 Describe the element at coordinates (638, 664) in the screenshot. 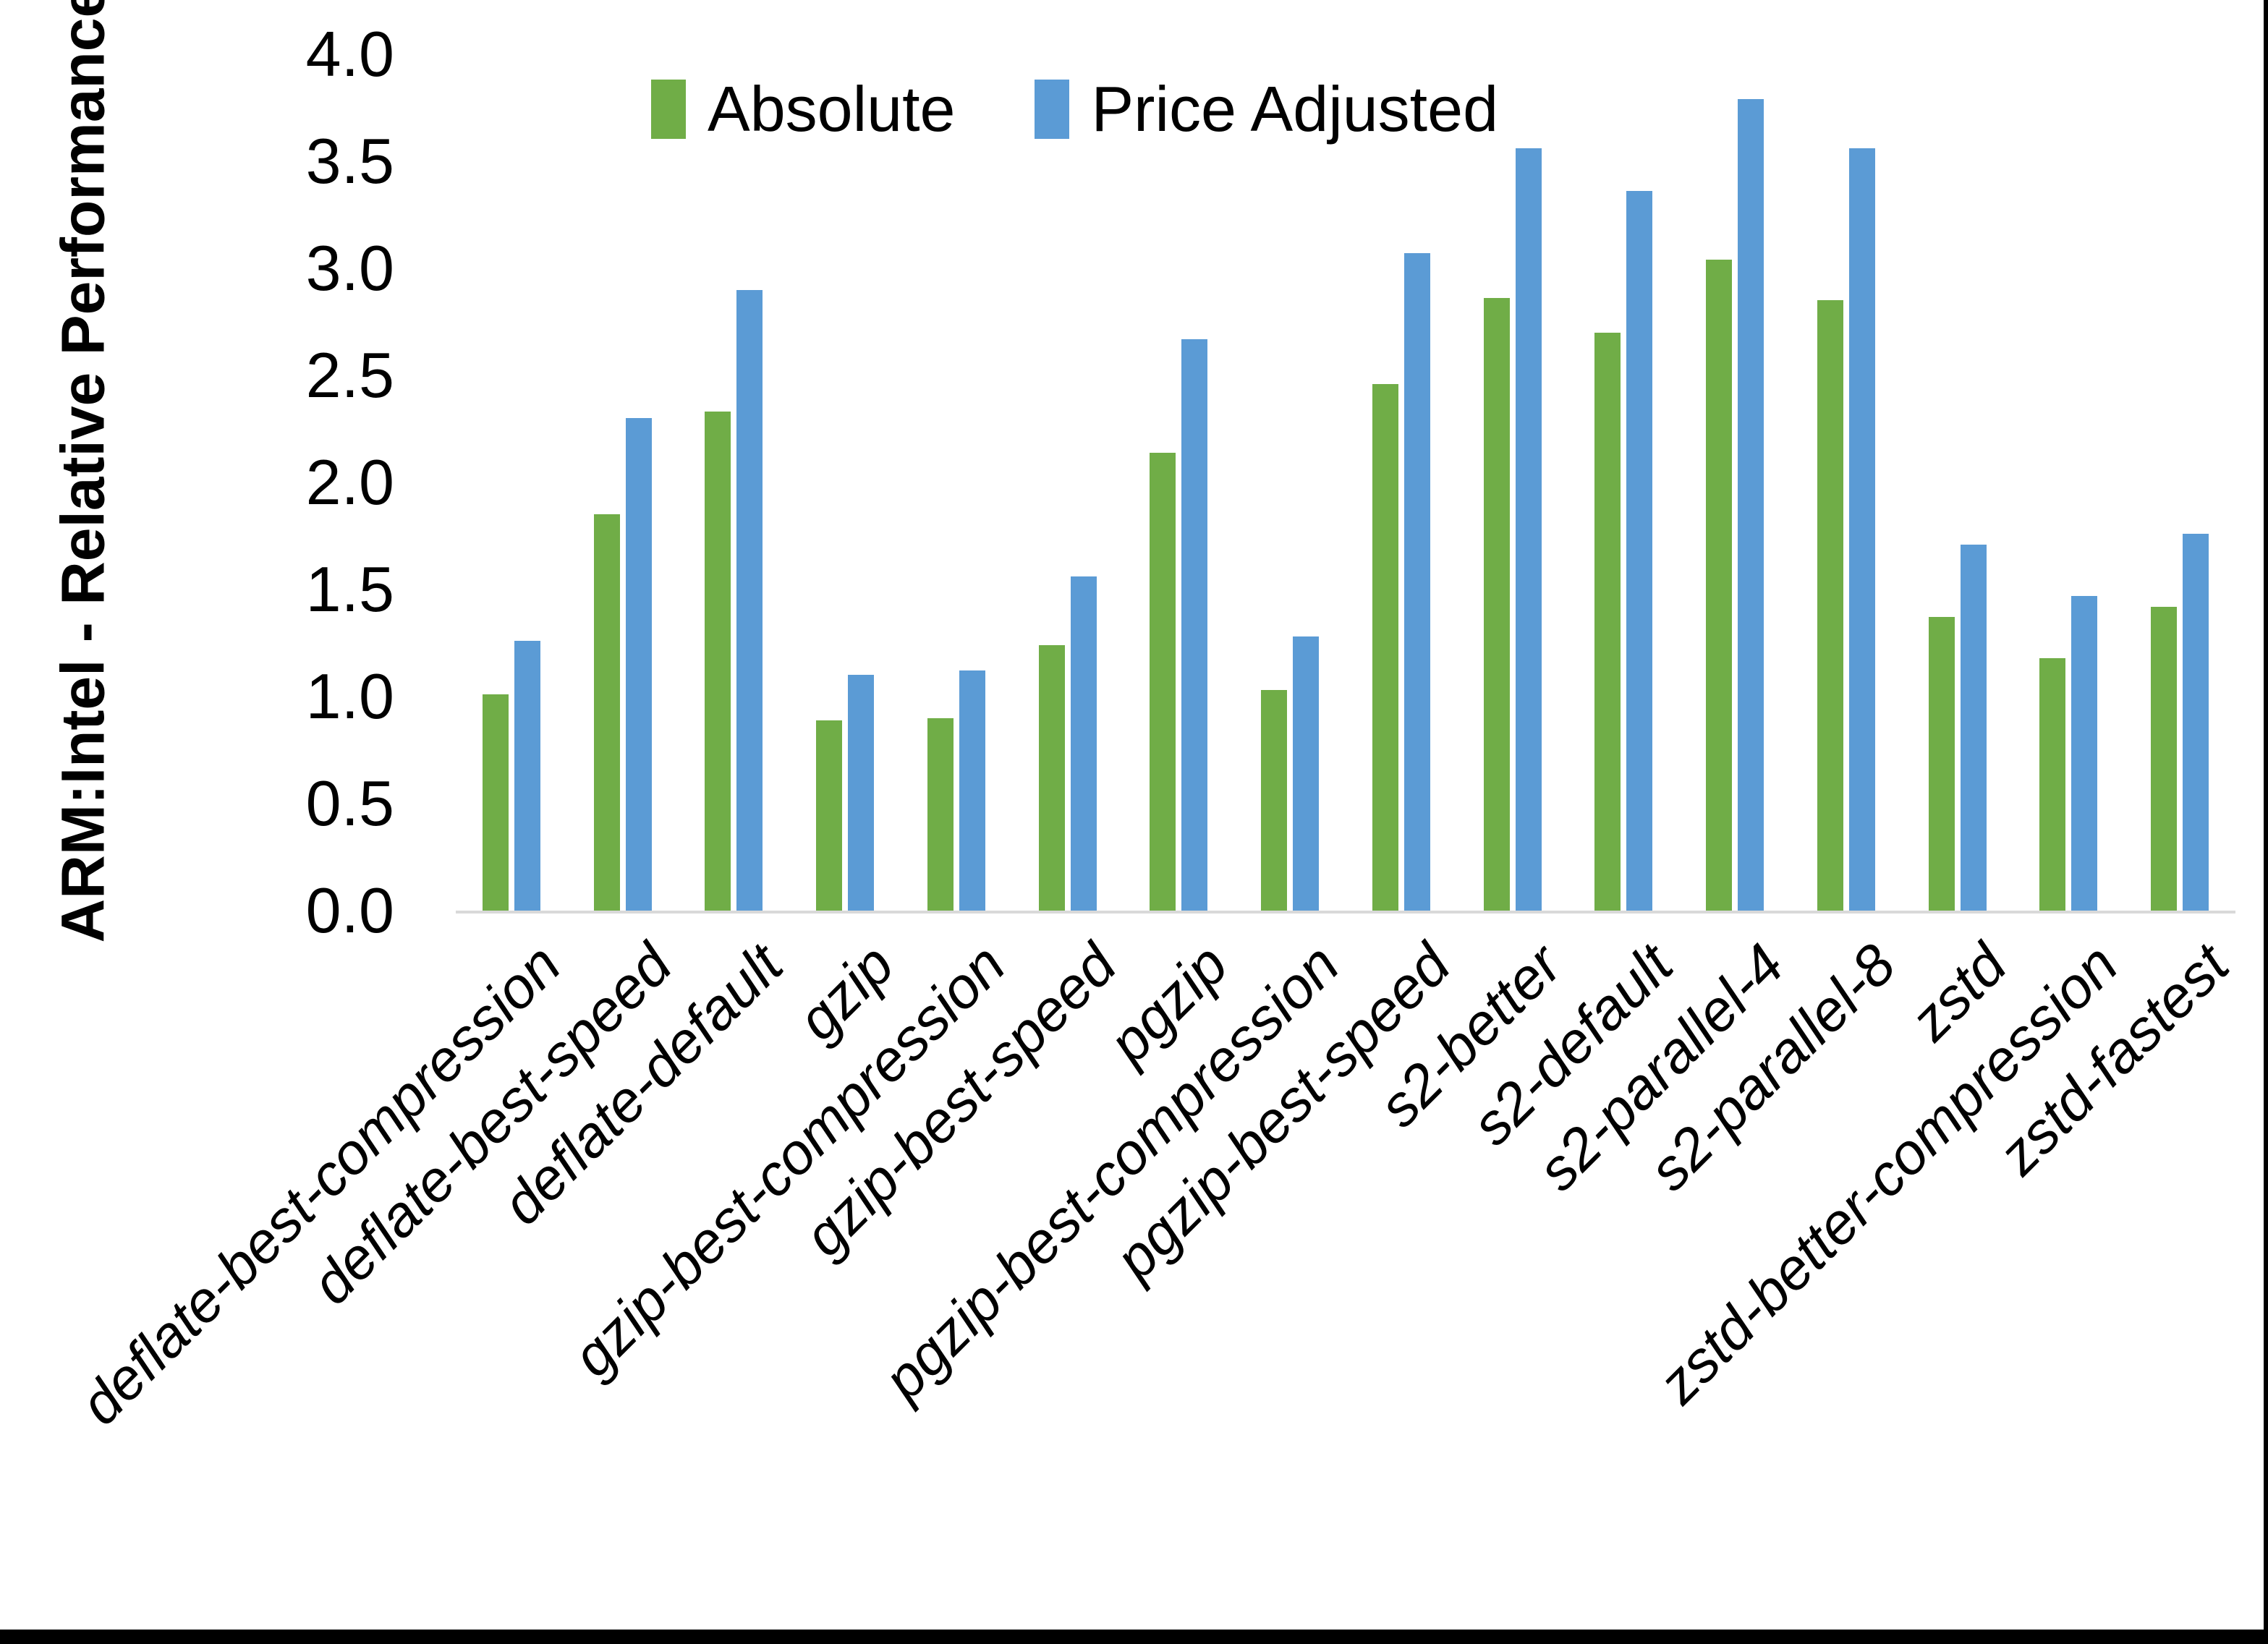

I see `bar-price-adjusted-deflate-best-speed` at that location.